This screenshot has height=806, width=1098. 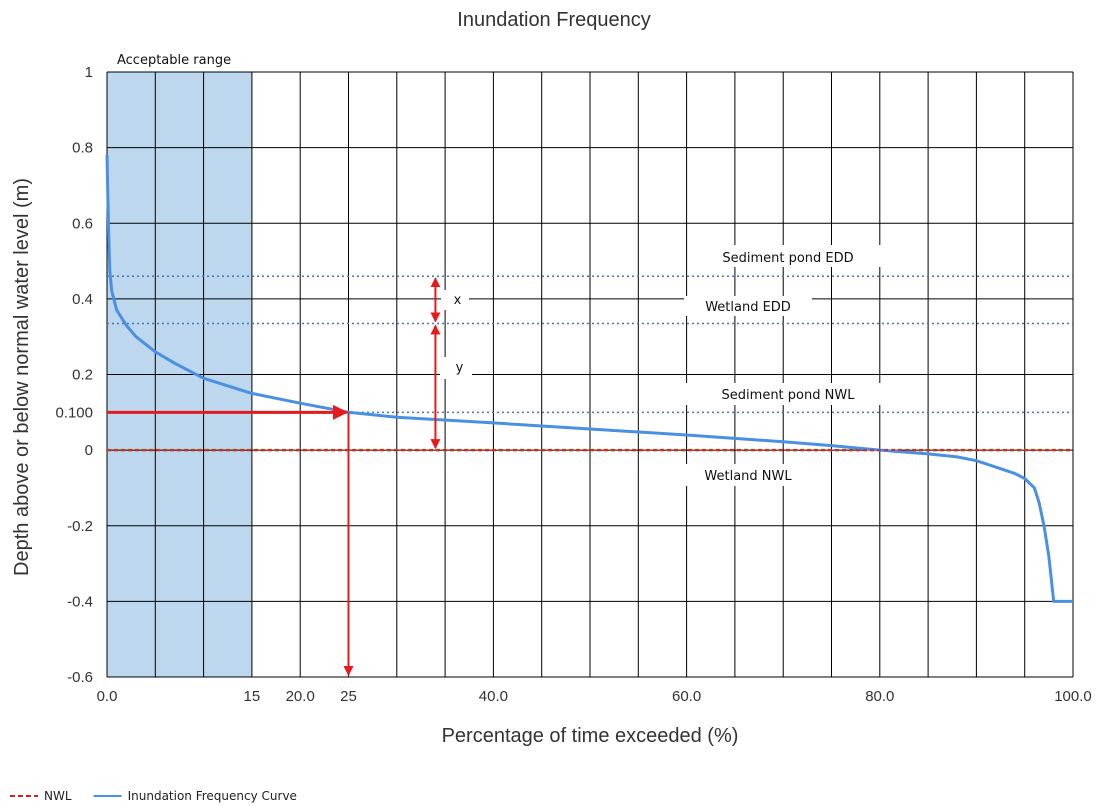 What do you see at coordinates (212, 796) in the screenshot?
I see `legend-label: Inundation Frequency Curve` at bounding box center [212, 796].